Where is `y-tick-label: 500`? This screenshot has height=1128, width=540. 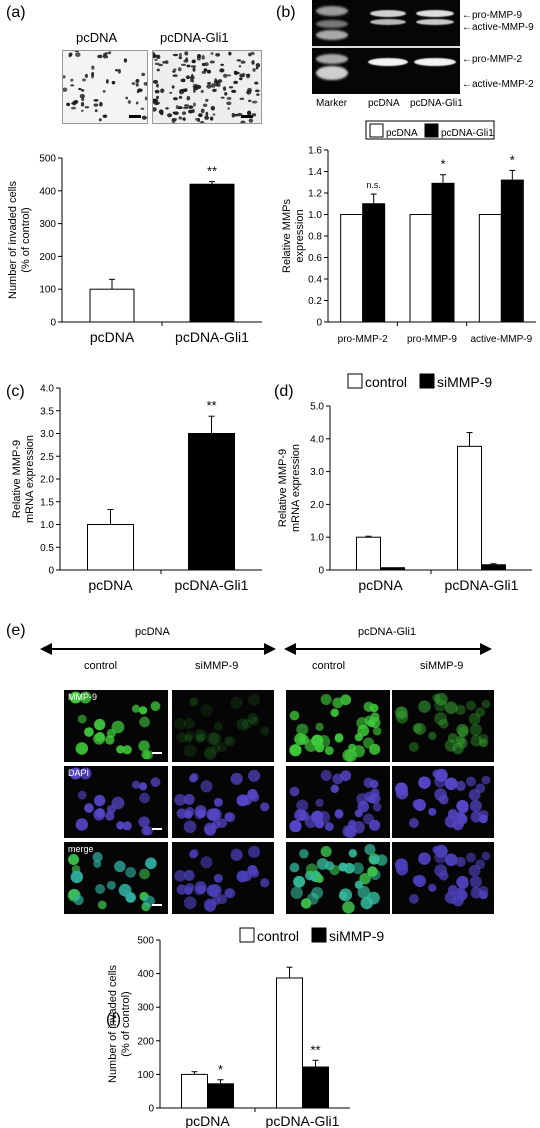
y-tick-label: 500 is located at coordinates (47, 159).